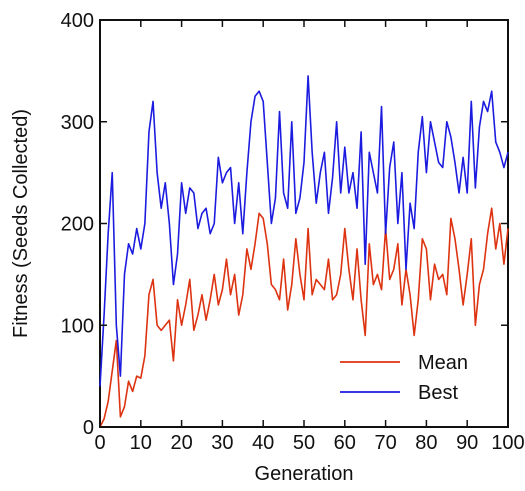 The height and width of the screenshot is (491, 525). Describe the element at coordinates (77, 21) in the screenshot. I see `y-tick-label: 400` at that location.